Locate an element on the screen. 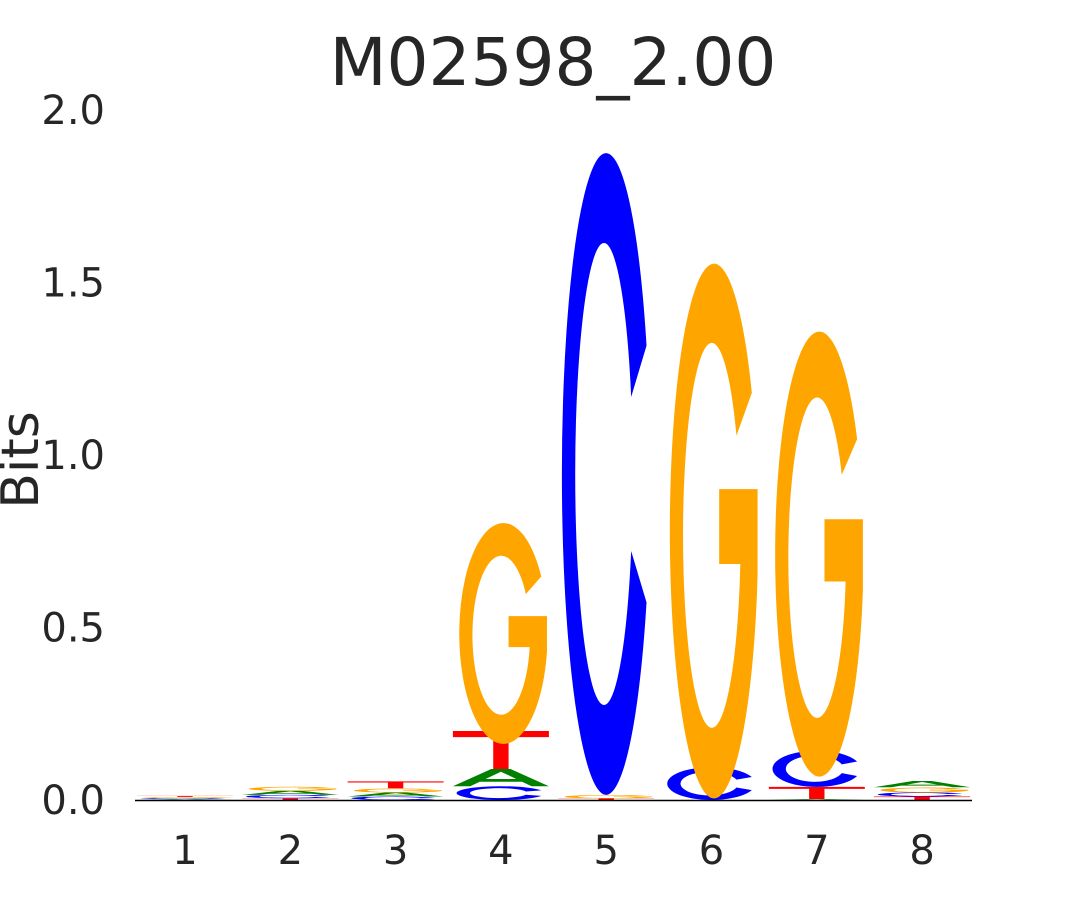 This screenshot has height=900, width=1080. x-tick-label: 4 is located at coordinates (500, 851).